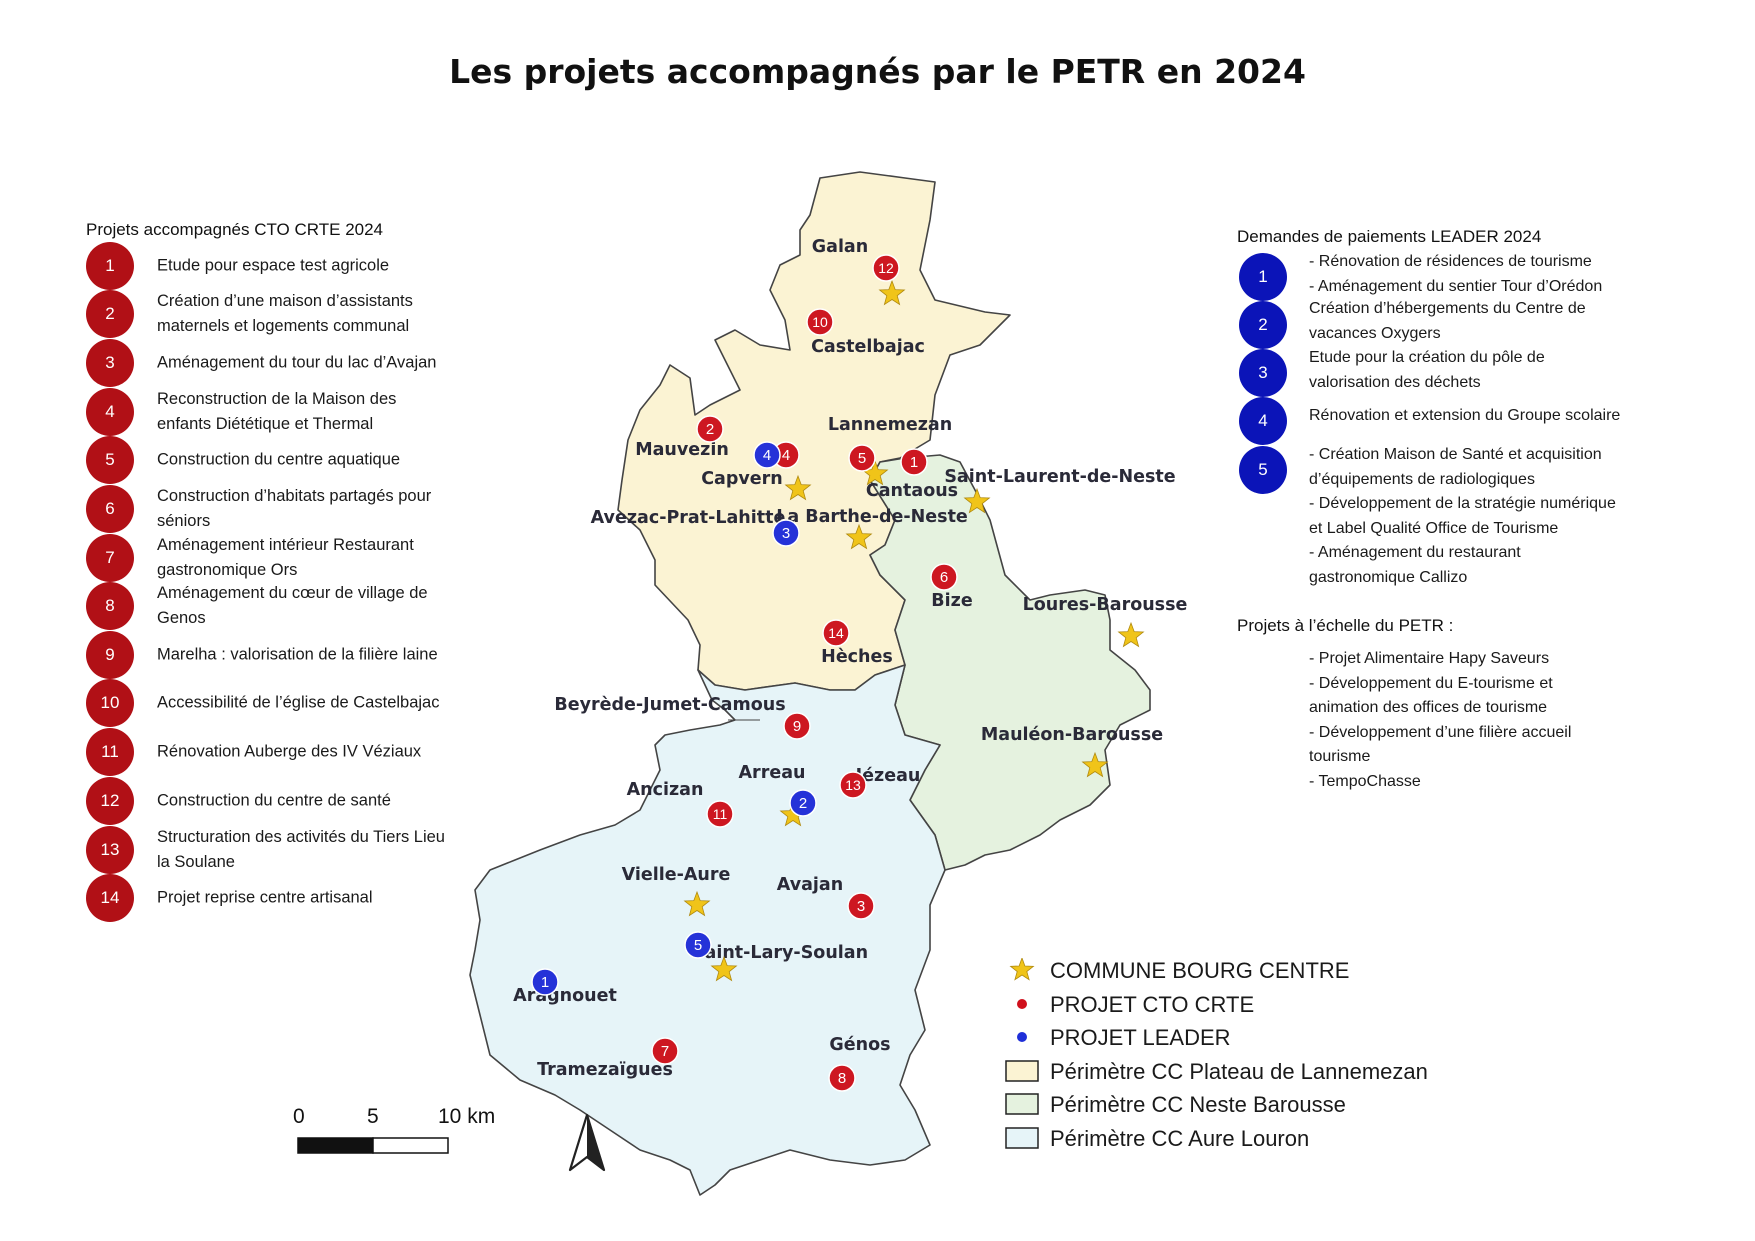 This screenshot has width=1755, height=1241. What do you see at coordinates (110, 850) in the screenshot?
I see `cto-badge: 13` at bounding box center [110, 850].